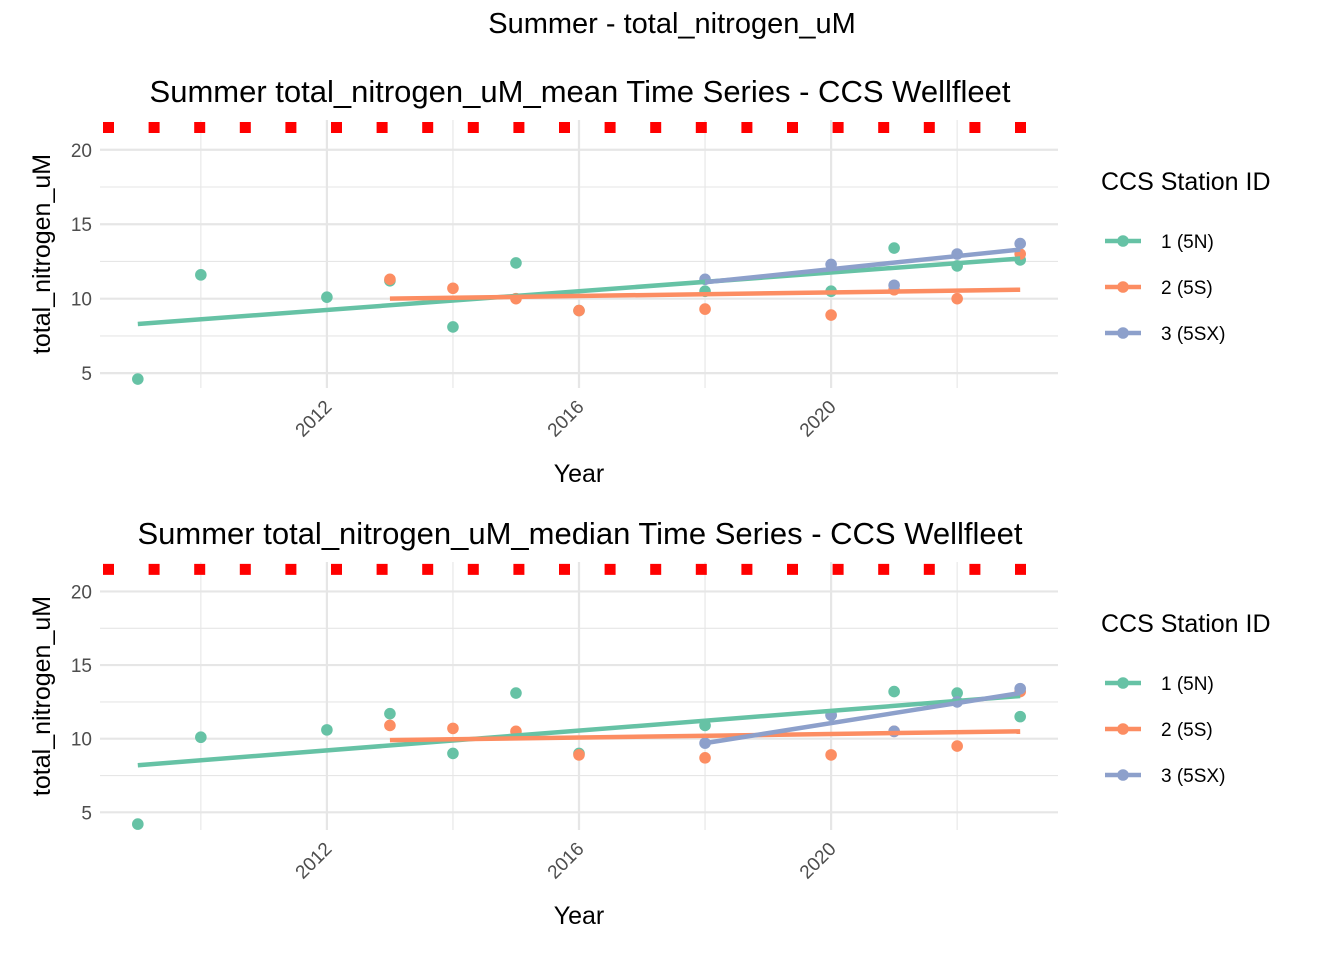 The height and width of the screenshot is (960, 1344). Describe the element at coordinates (314, 861) in the screenshot. I see `x-tick-label: 2012` at that location.